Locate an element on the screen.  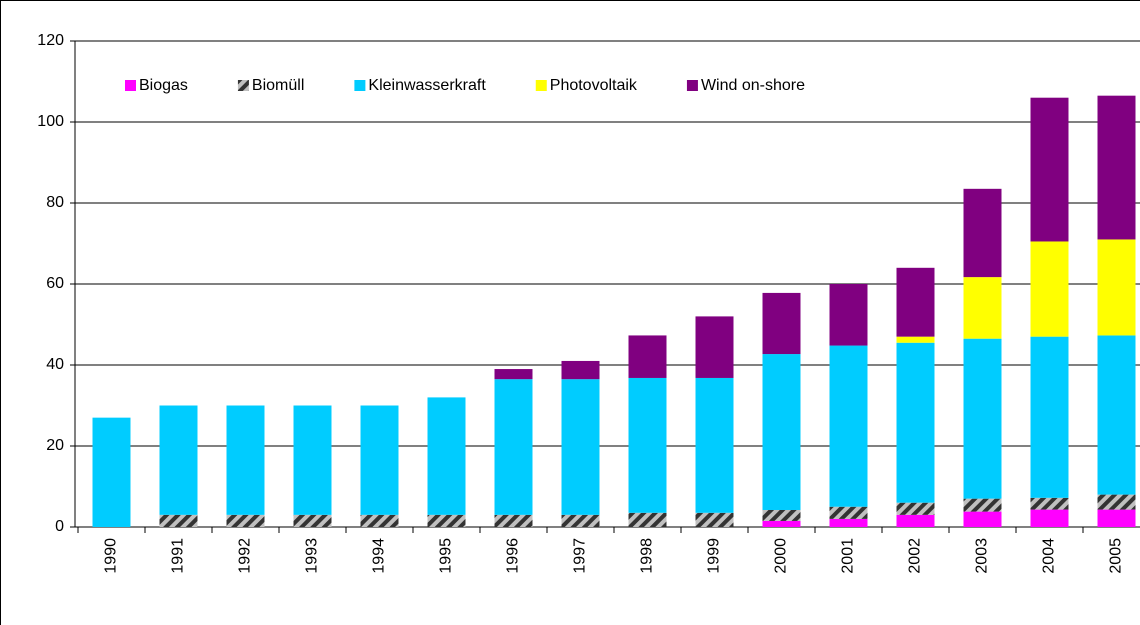
legend-label: Biogas is located at coordinates (163, 85).